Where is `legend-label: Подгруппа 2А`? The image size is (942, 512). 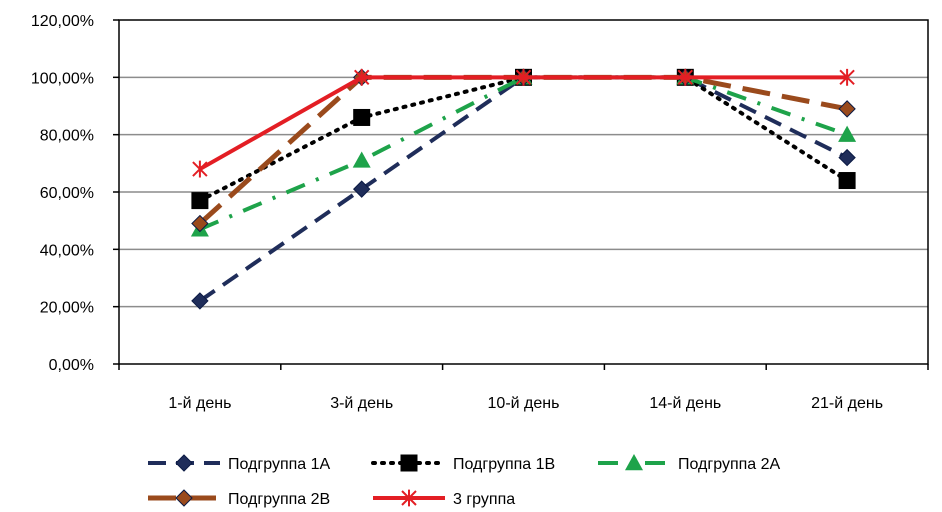 legend-label: Подгруппа 2А is located at coordinates (729, 464).